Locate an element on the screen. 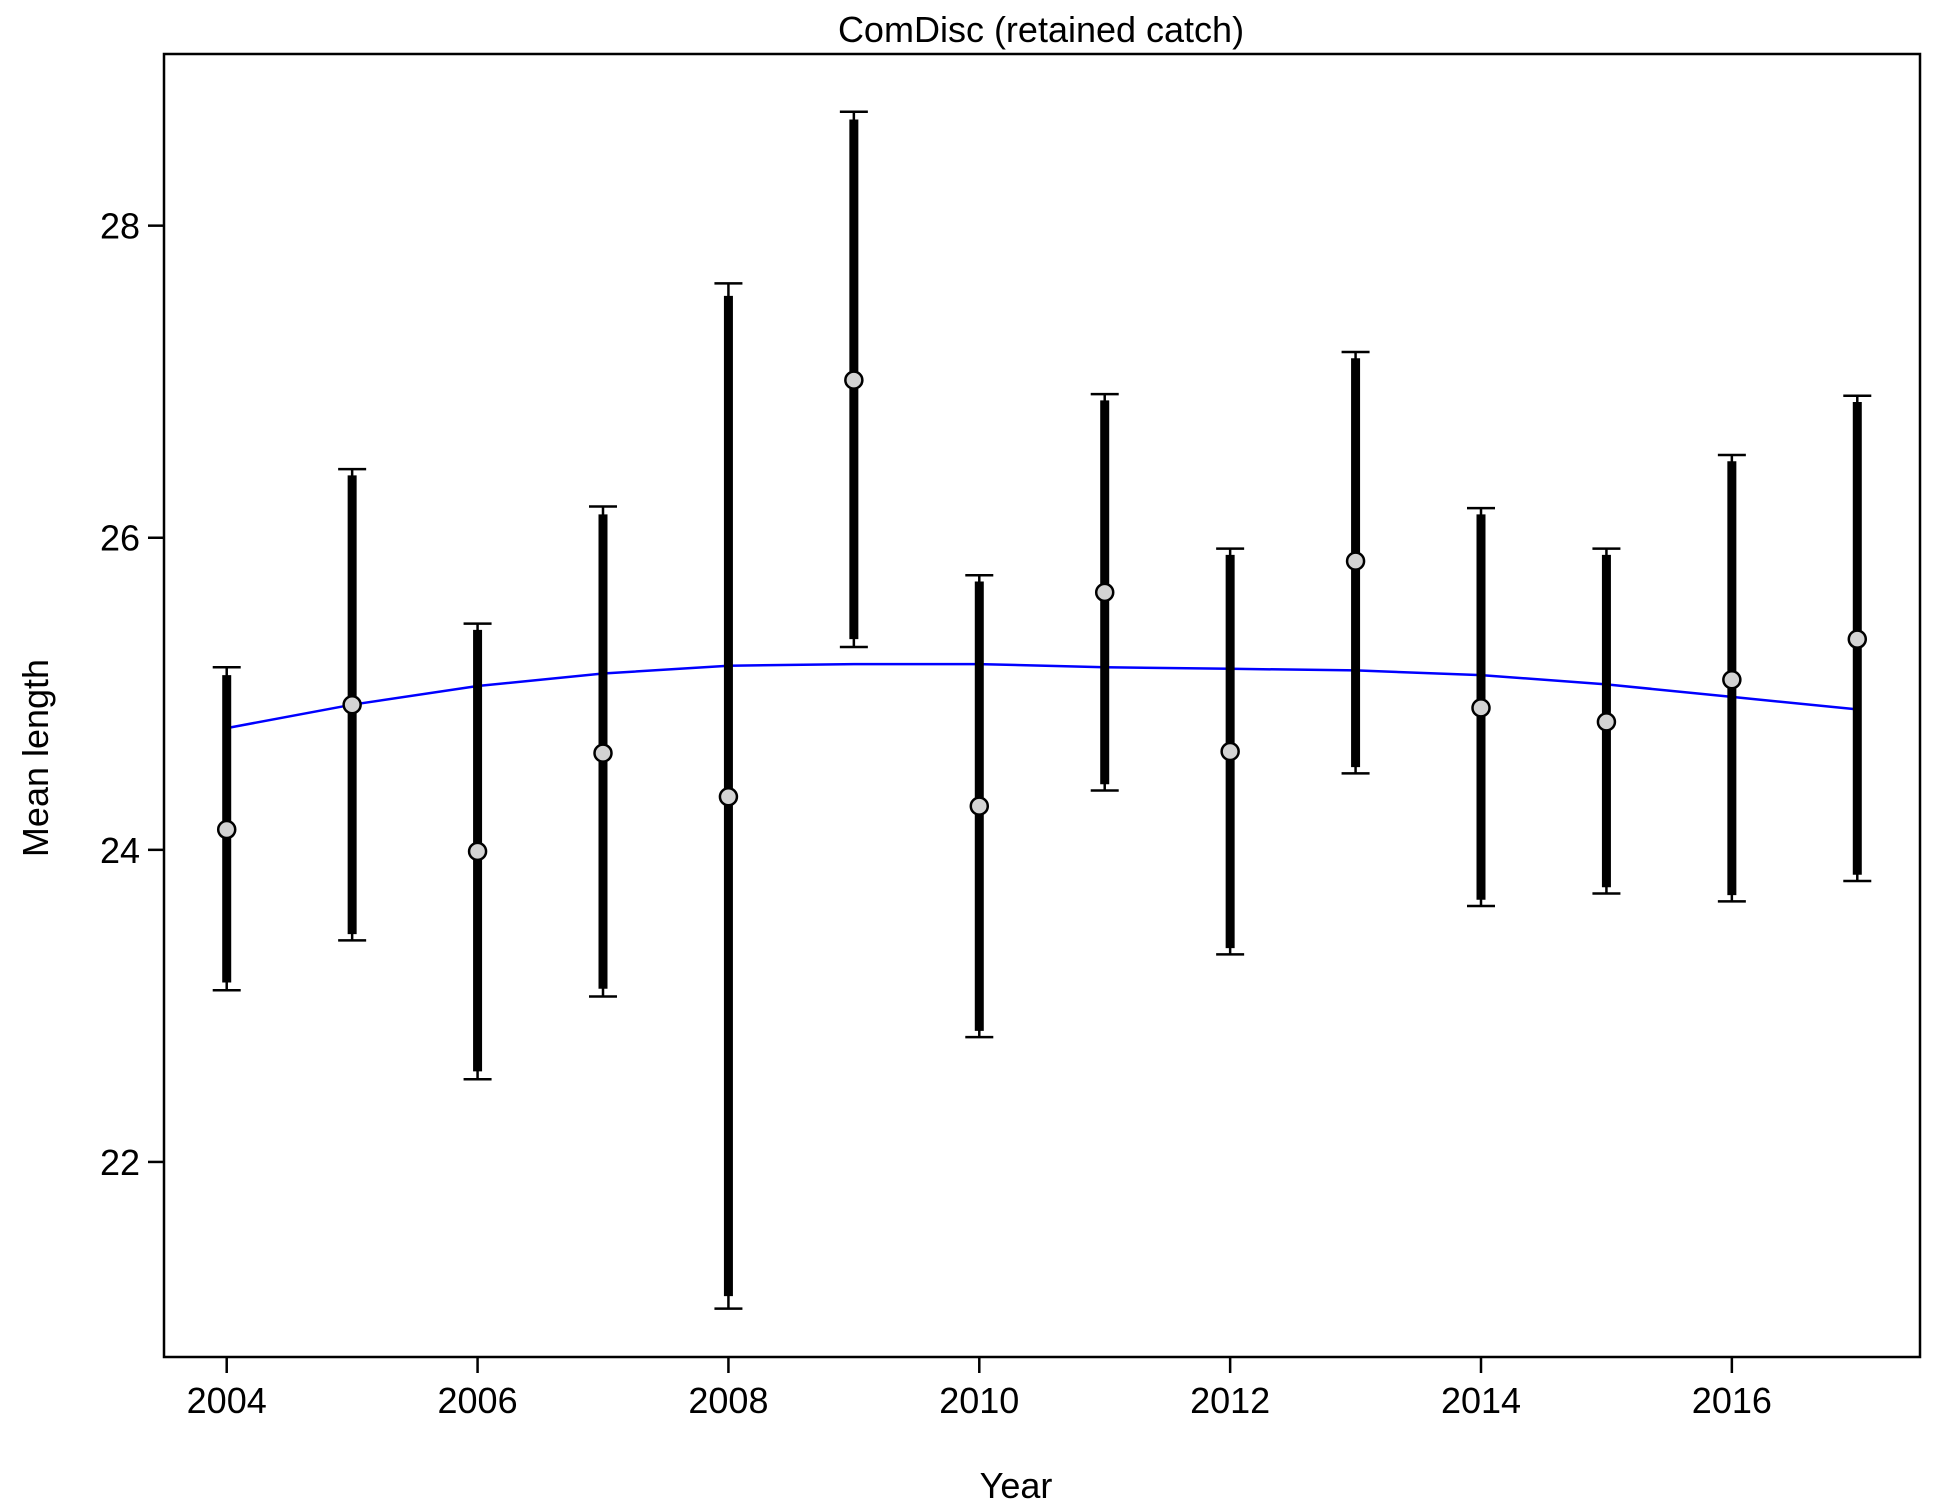  y-tick-label: 26 is located at coordinates (120, 538).